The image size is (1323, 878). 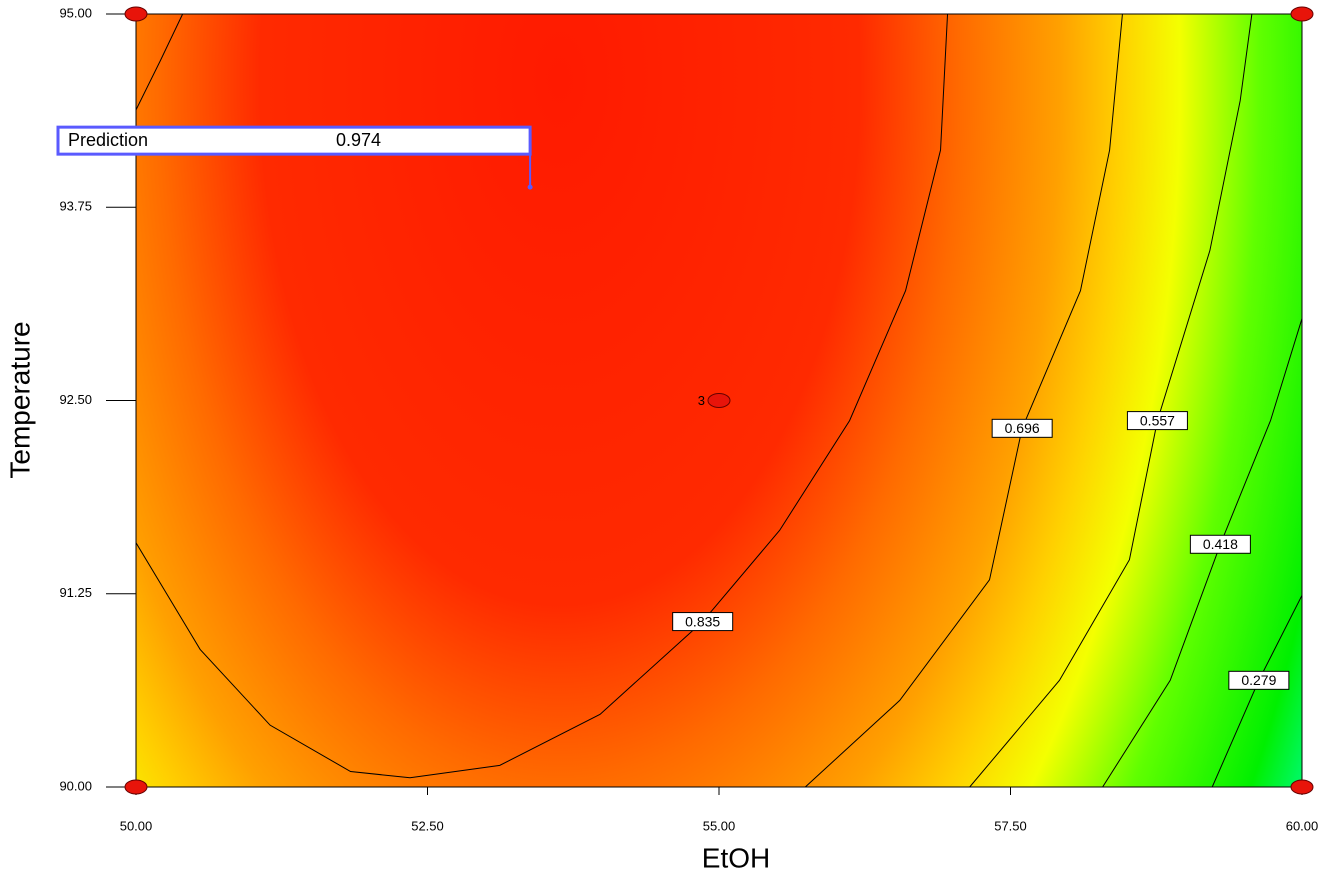 What do you see at coordinates (1302, 825) in the screenshot?
I see `x-tick-label: 60.00` at bounding box center [1302, 825].